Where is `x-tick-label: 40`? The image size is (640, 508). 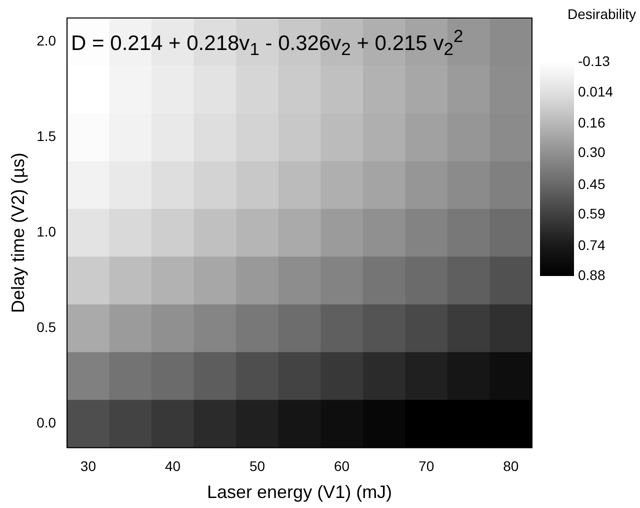
x-tick-label: 40 is located at coordinates (172, 466).